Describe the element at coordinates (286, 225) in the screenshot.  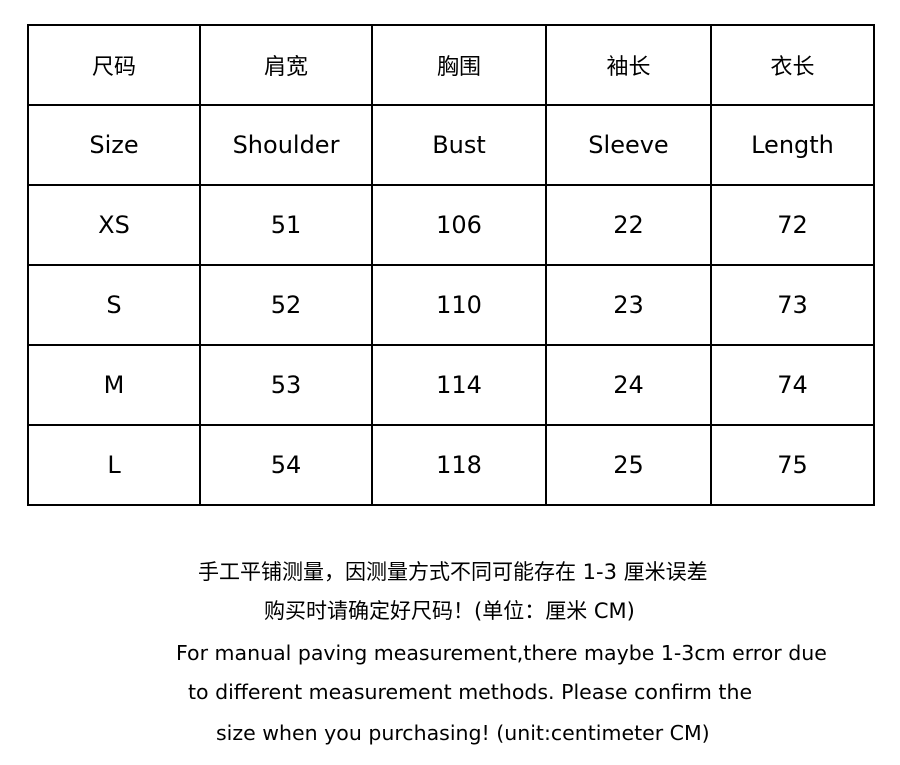
I see `table-cell: 51` at that location.